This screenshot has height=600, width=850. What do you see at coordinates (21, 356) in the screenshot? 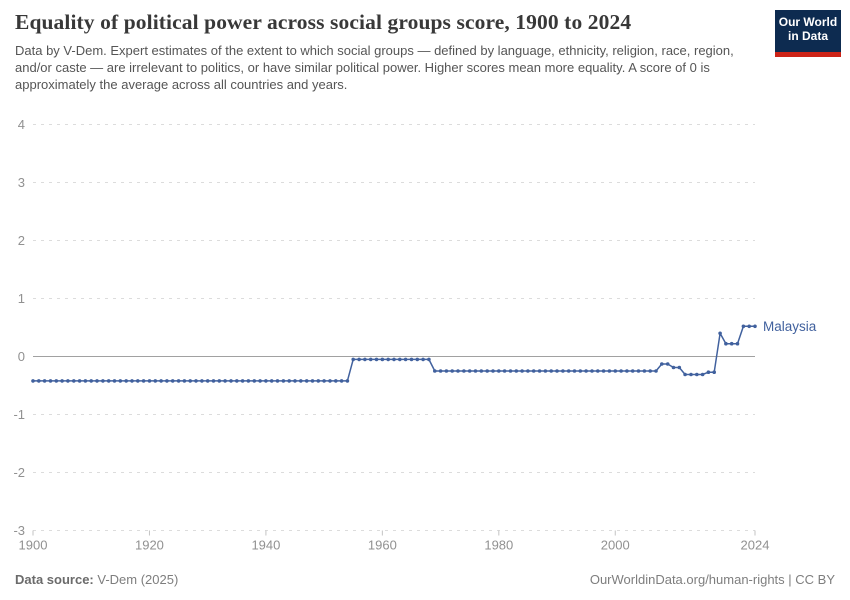
I see `y-tick-label: 0` at bounding box center [21, 356].